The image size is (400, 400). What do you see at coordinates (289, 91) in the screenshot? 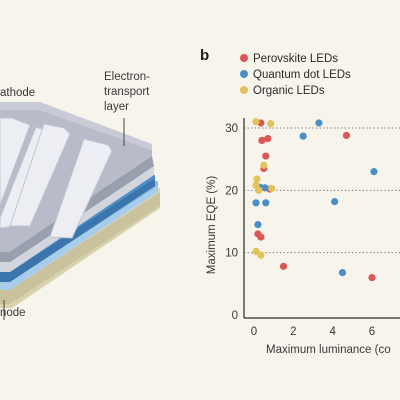
I see `legend-label-organic: Organic LEDs` at bounding box center [289, 91].